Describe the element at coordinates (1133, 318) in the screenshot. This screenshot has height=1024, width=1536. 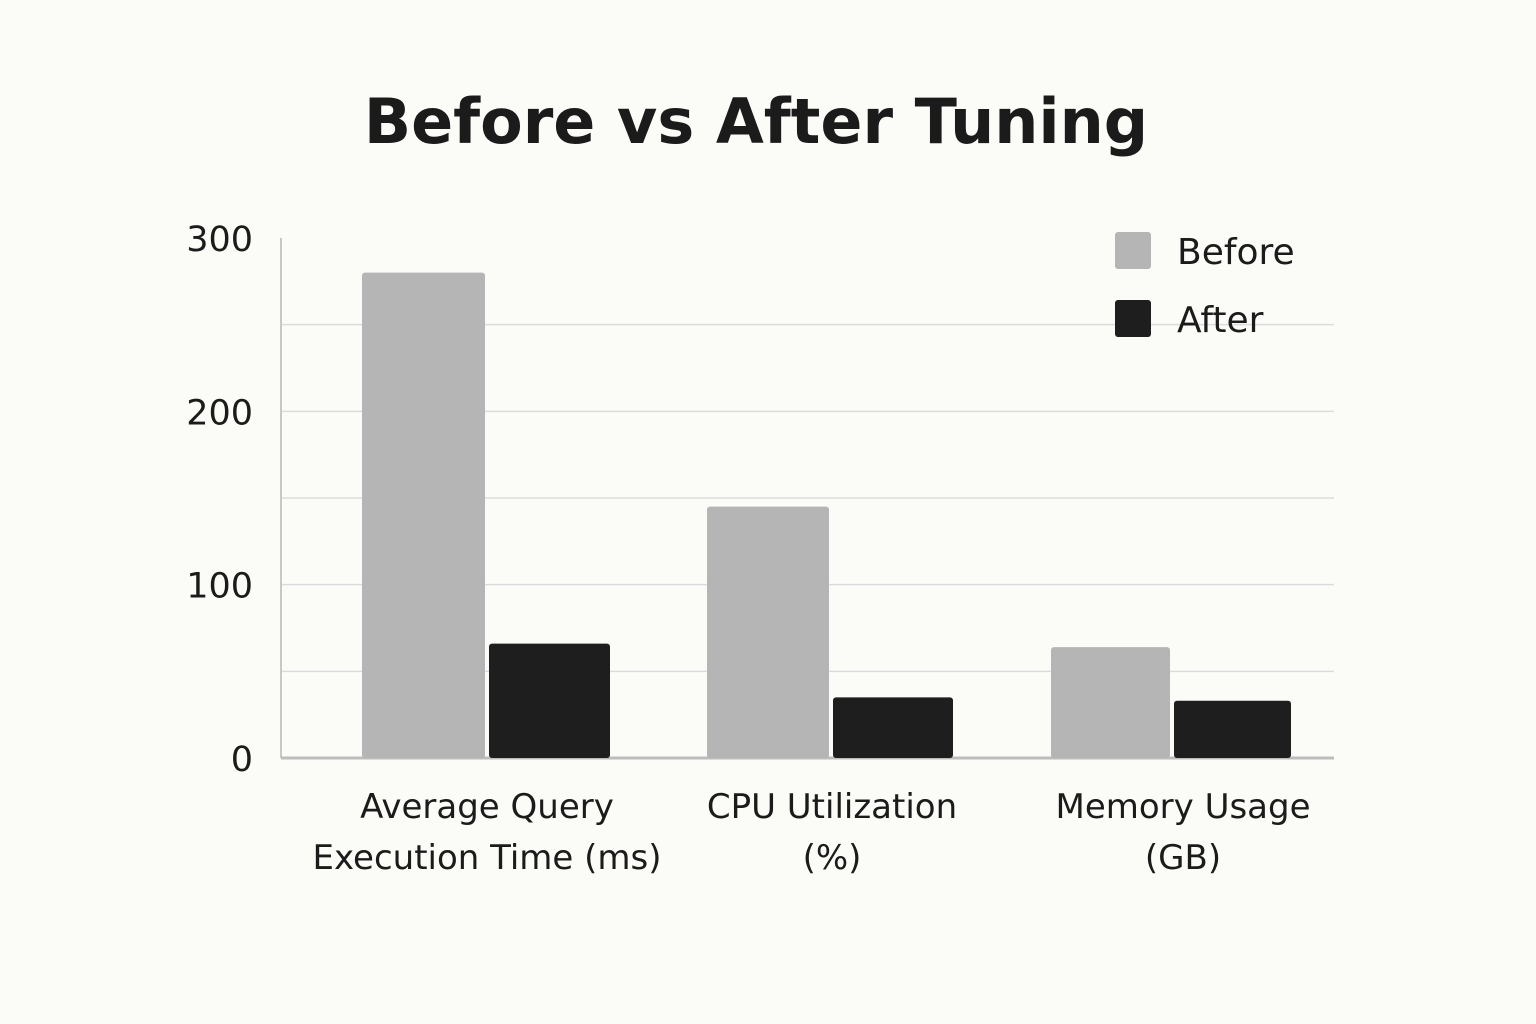
I see `legend-swatch-after` at that location.